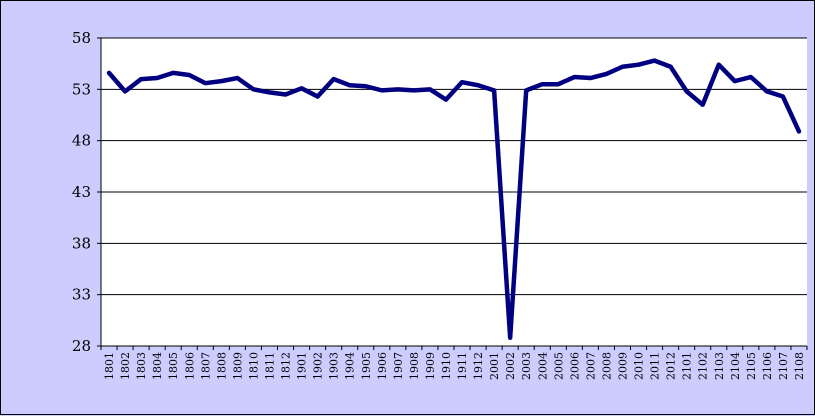 The width and height of the screenshot is (815, 416). I want to click on y-tick-label: 28, so click(81, 346).